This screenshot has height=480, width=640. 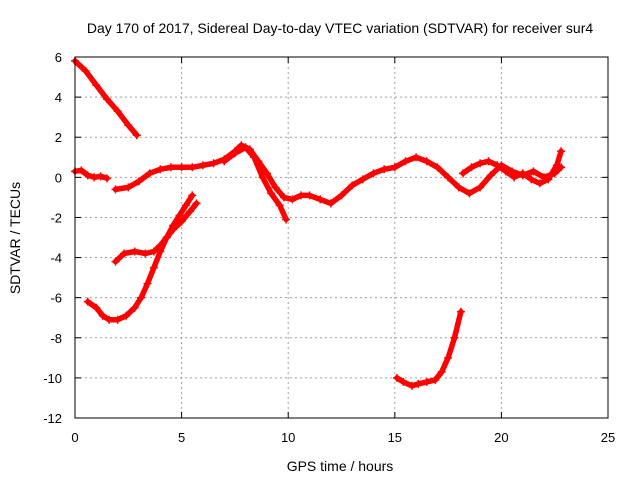 I want to click on y-tick-label: -2, so click(x=56, y=217).